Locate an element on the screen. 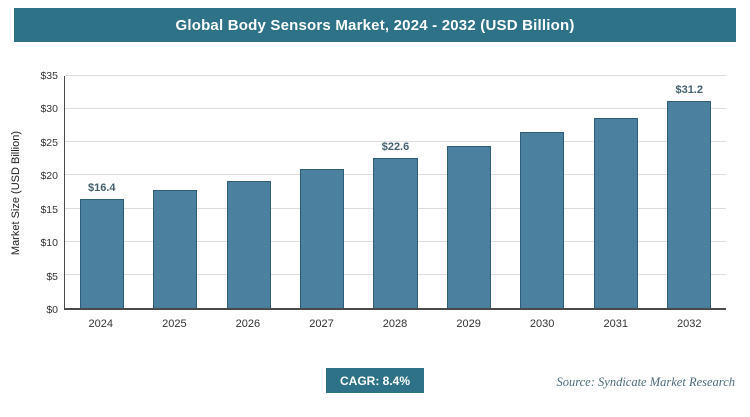 This screenshot has width=750, height=417. bar-2032 is located at coordinates (689, 204).